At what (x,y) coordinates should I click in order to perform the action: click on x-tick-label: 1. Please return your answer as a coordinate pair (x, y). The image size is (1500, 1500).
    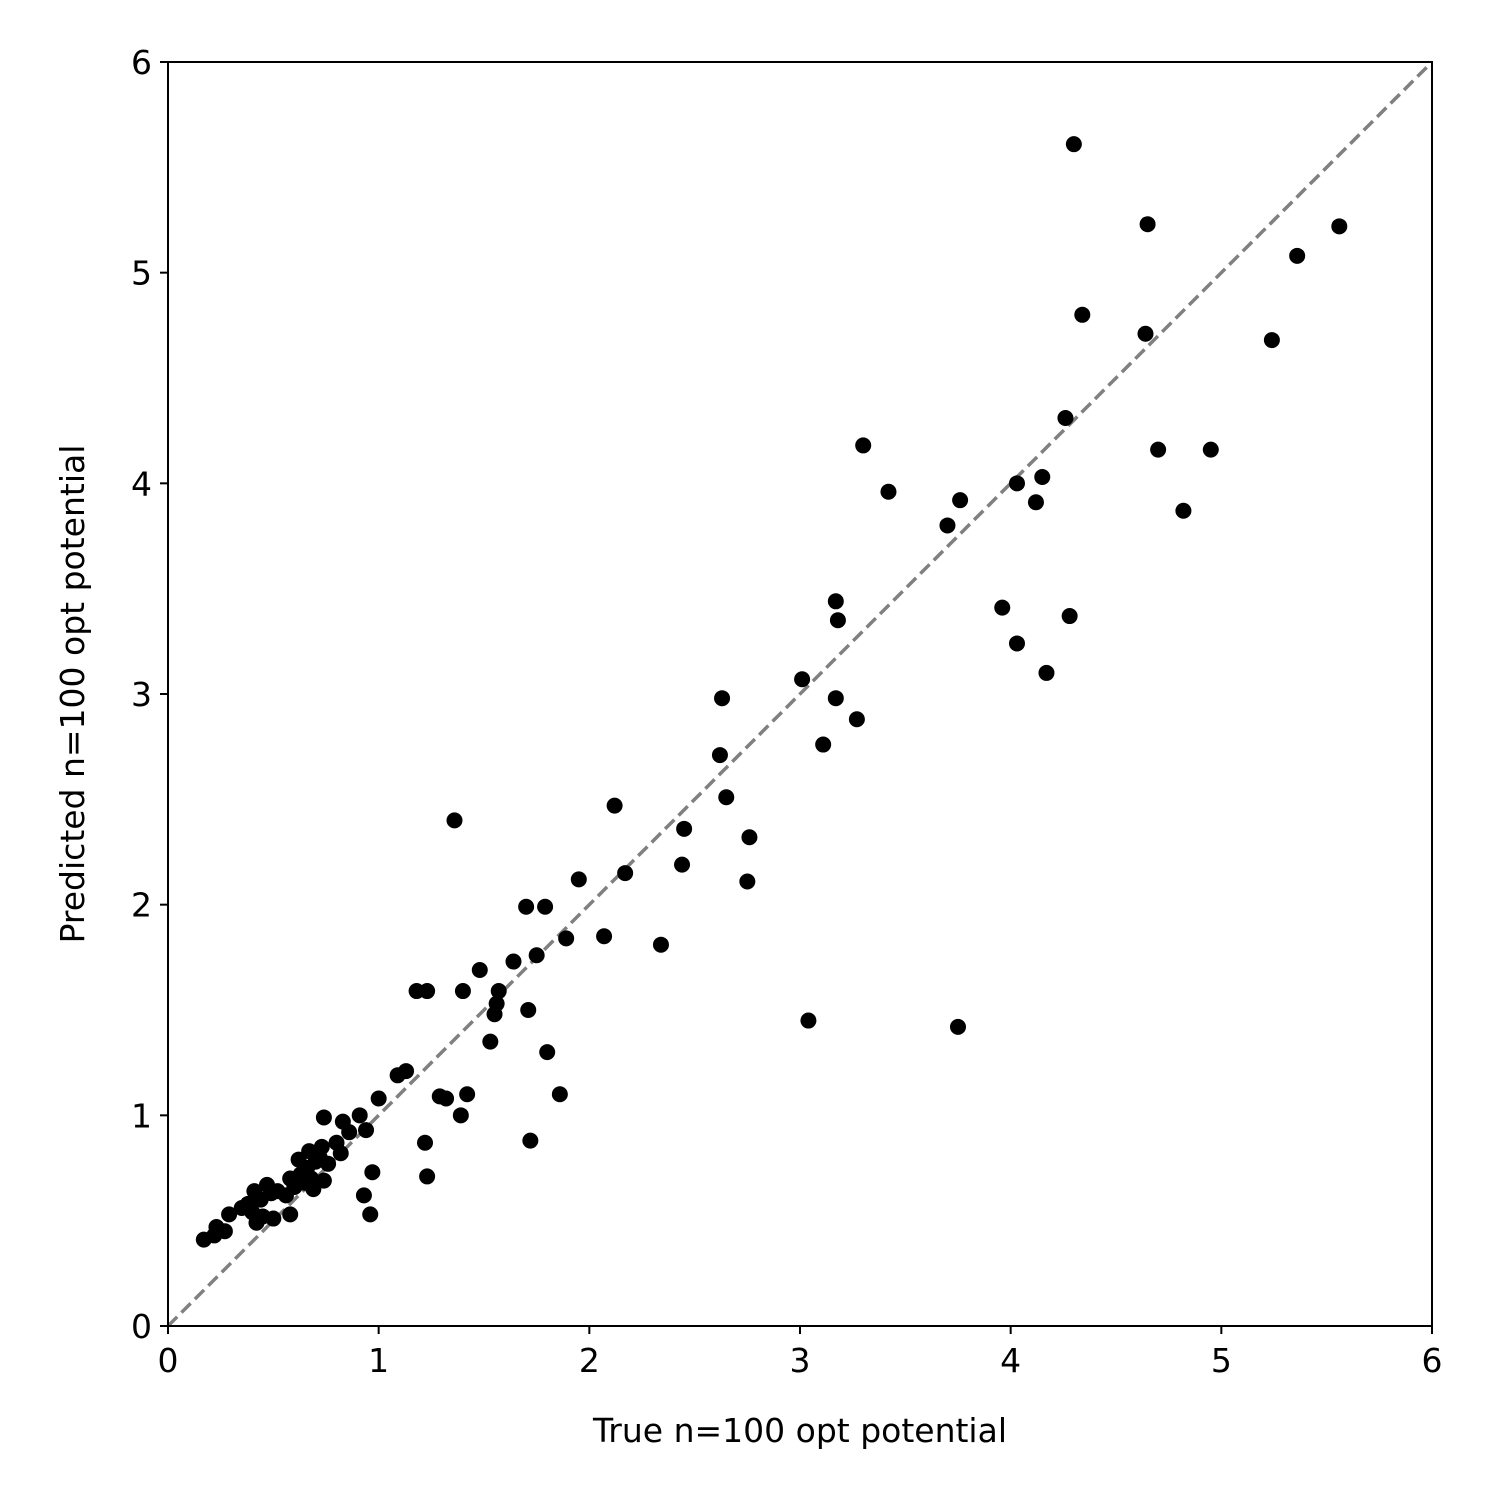
    Looking at the image, I should click on (378, 1360).